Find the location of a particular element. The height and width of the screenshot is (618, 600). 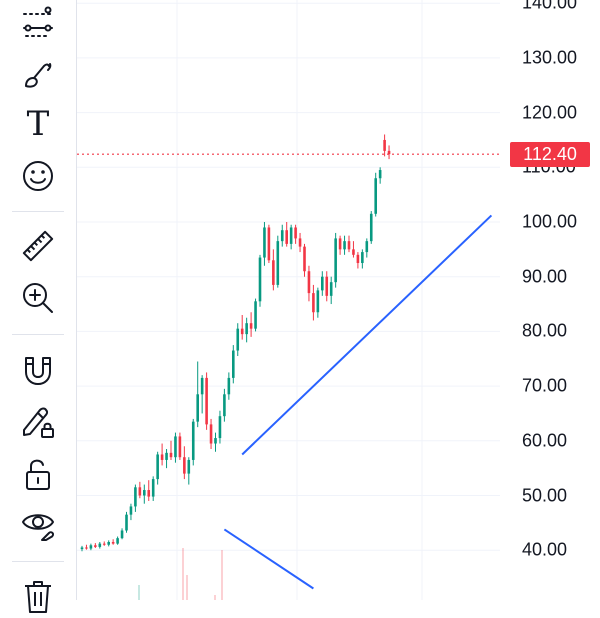

remove-drawings-tool is located at coordinates (38, 596).